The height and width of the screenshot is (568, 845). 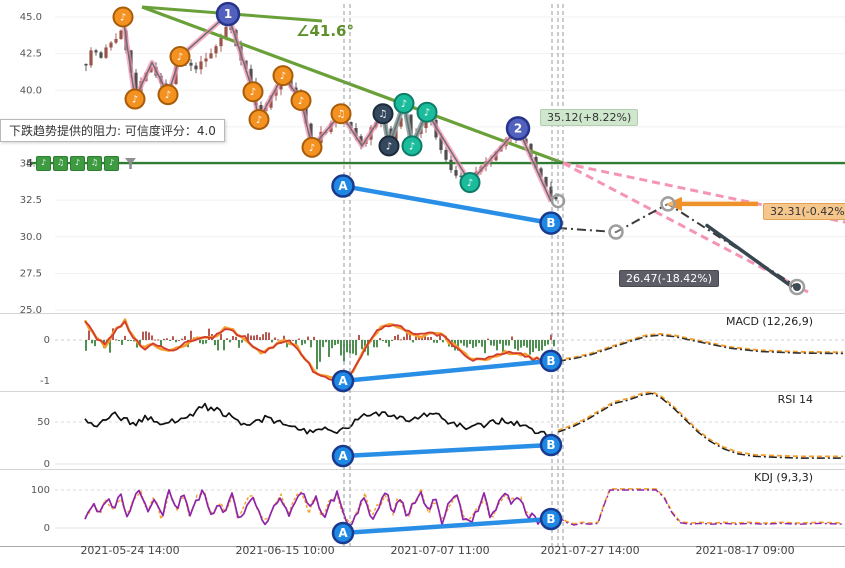 What do you see at coordinates (669, 278) in the screenshot?
I see `price-target-badge-down: 26.47(-18.42%)` at bounding box center [669, 278].